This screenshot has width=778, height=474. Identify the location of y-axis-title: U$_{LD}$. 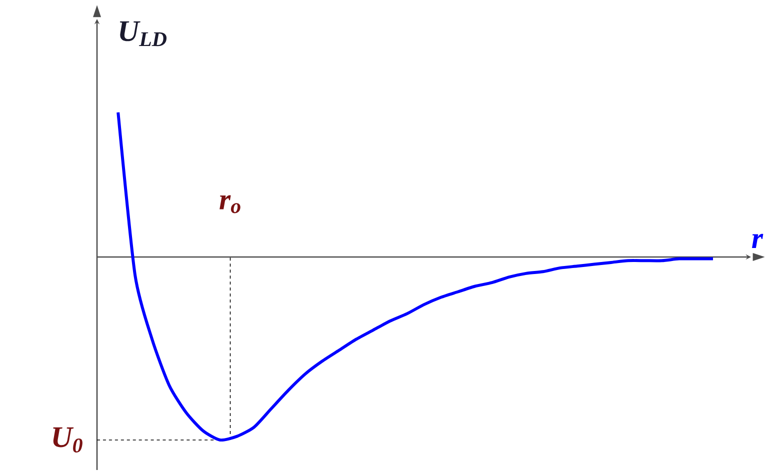
(143, 33).